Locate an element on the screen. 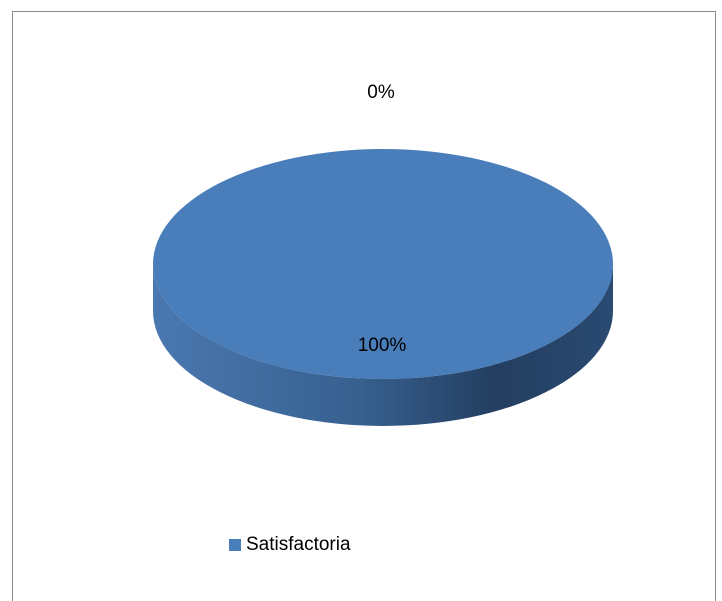 The height and width of the screenshot is (601, 722). data-label-satisfactoria: 100% is located at coordinates (382, 345).